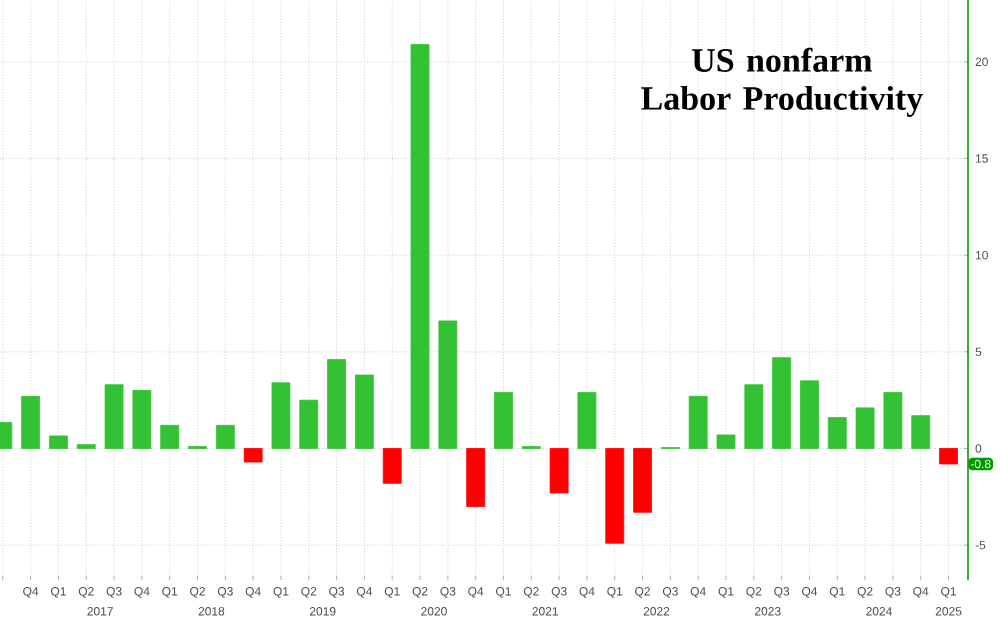  What do you see at coordinates (782, 82) in the screenshot?
I see `text: US nonfarm Labor Productivity` at bounding box center [782, 82].